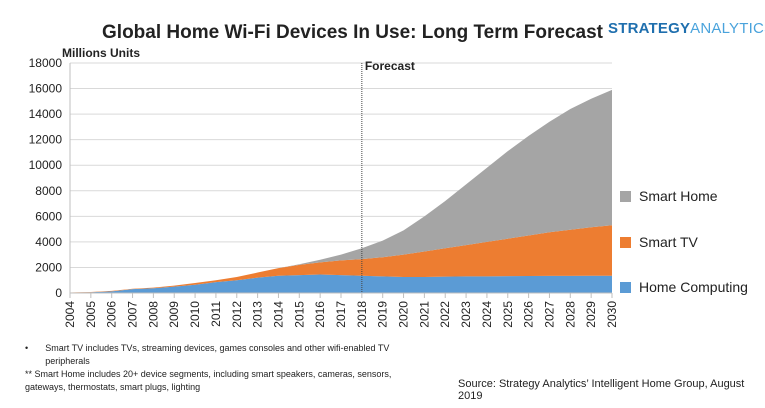  I want to click on y-tick-label: 10000, so click(46, 165).